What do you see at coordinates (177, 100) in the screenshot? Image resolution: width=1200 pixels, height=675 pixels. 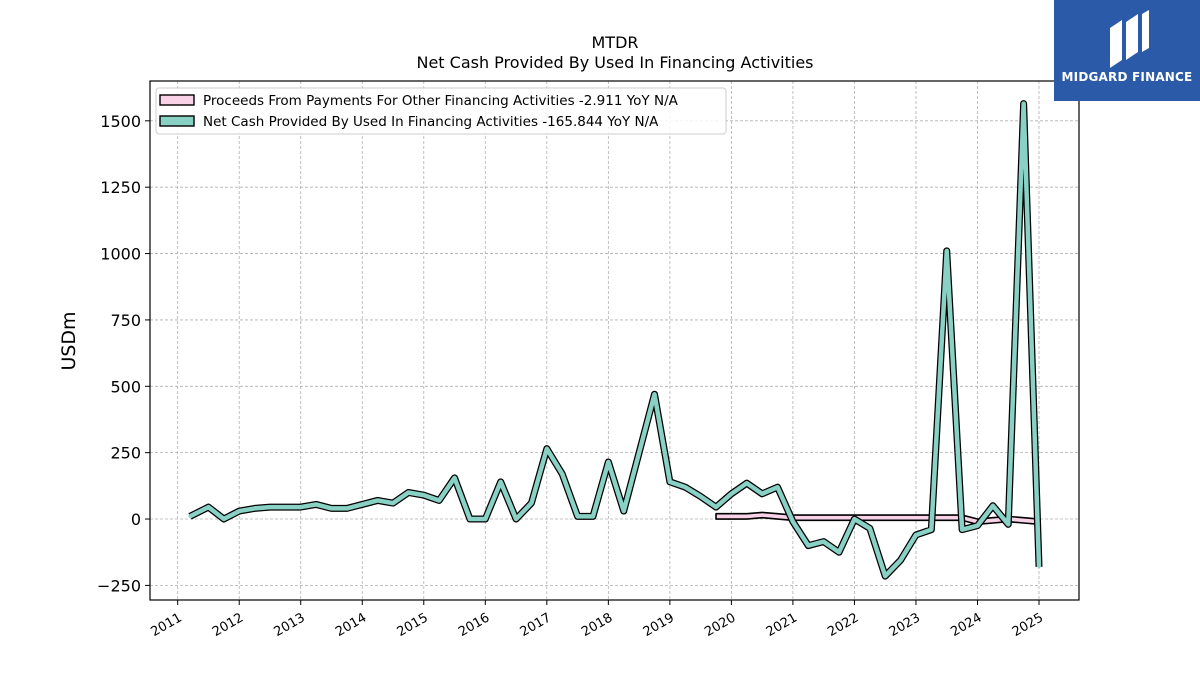 I see `legend-swatch-proceeds` at bounding box center [177, 100].